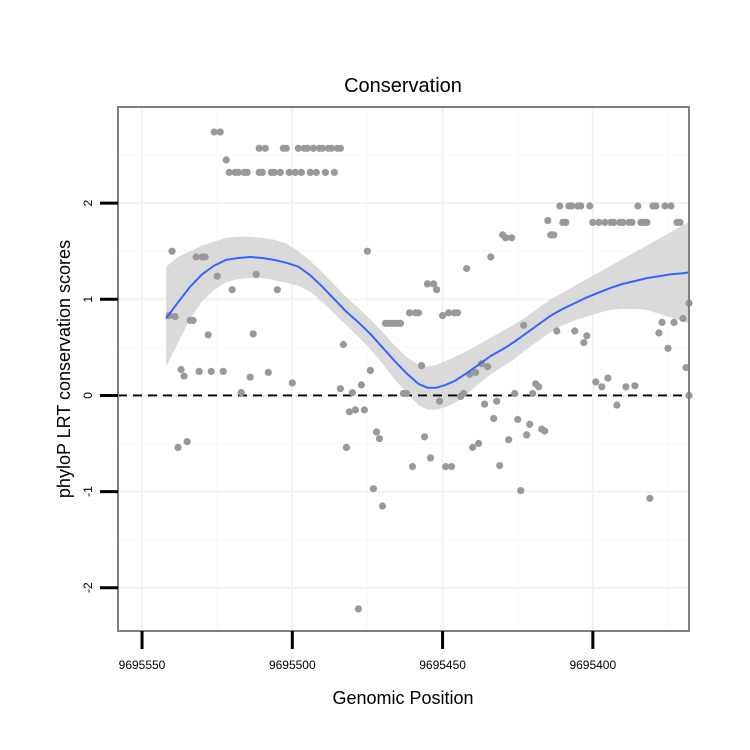 This screenshot has width=750, height=750. Describe the element at coordinates (99, 396) in the screenshot. I see `y-axis: -2 -1 0 1 2` at that location.